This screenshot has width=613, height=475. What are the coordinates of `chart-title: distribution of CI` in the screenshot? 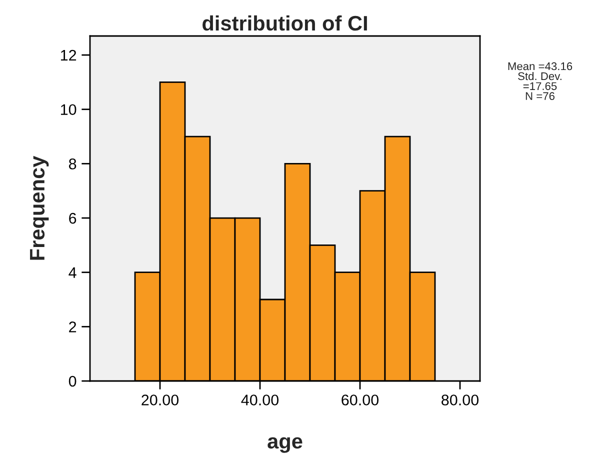 It's located at (284, 23).